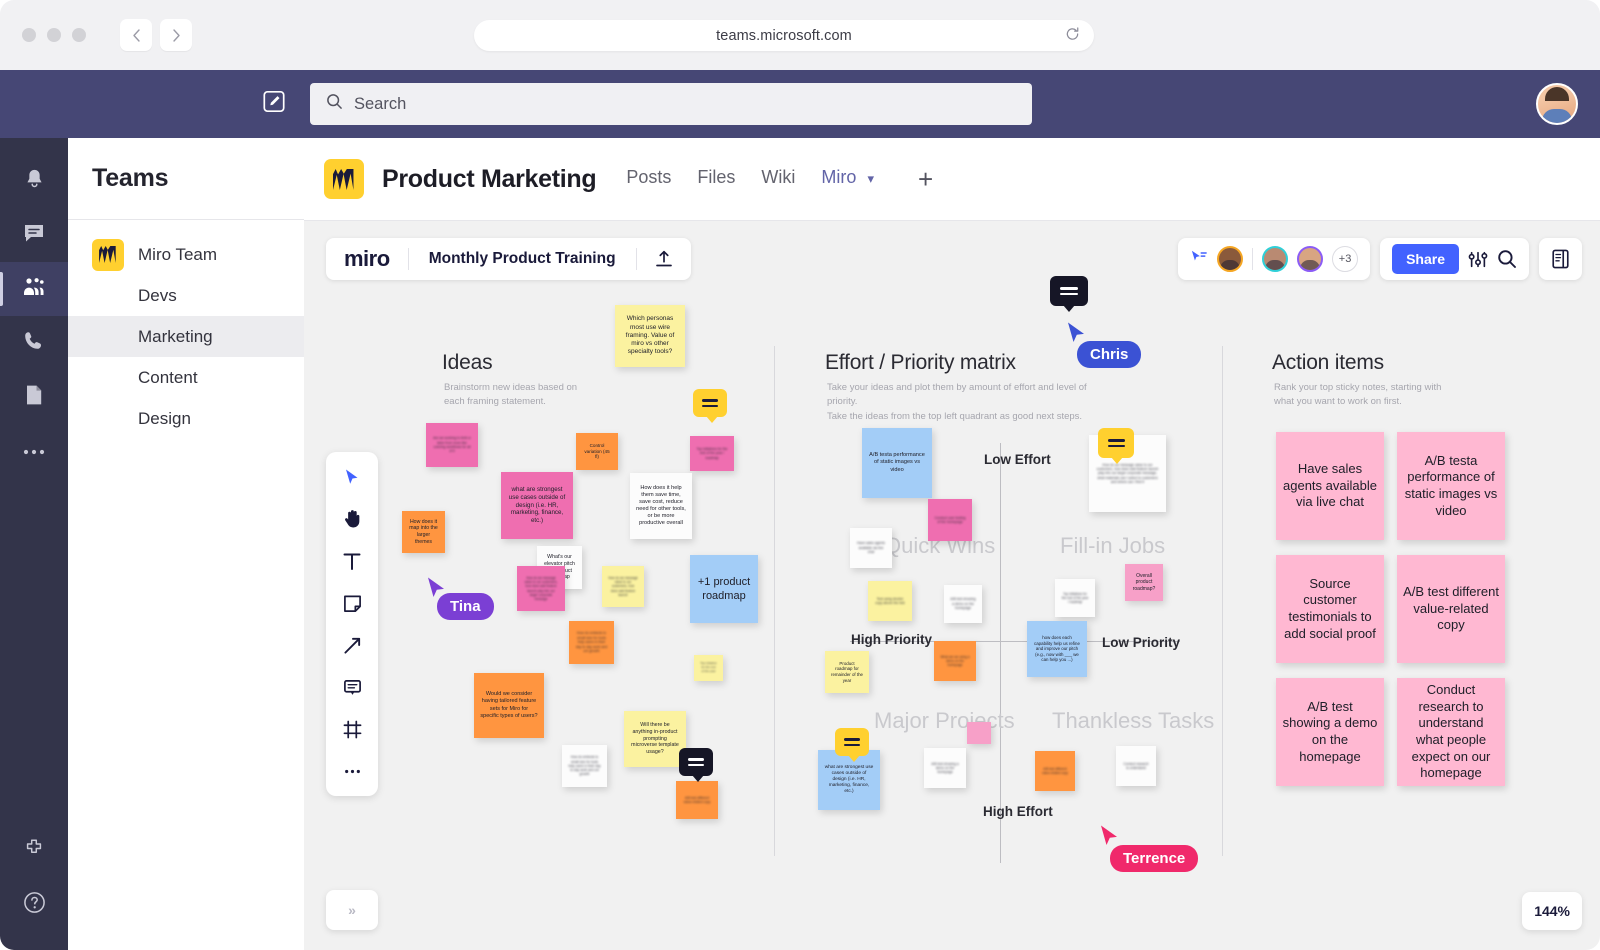  What do you see at coordinates (1425, 259) in the screenshot?
I see `share-button: Share` at bounding box center [1425, 259].